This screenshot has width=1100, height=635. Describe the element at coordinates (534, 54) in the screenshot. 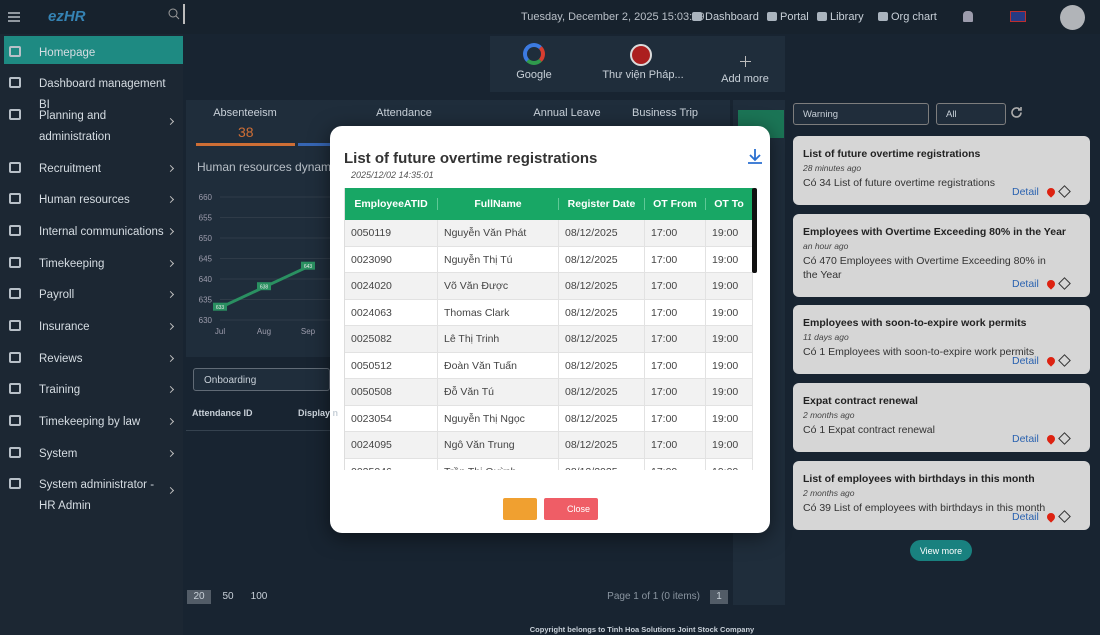

I see `google-icon` at that location.